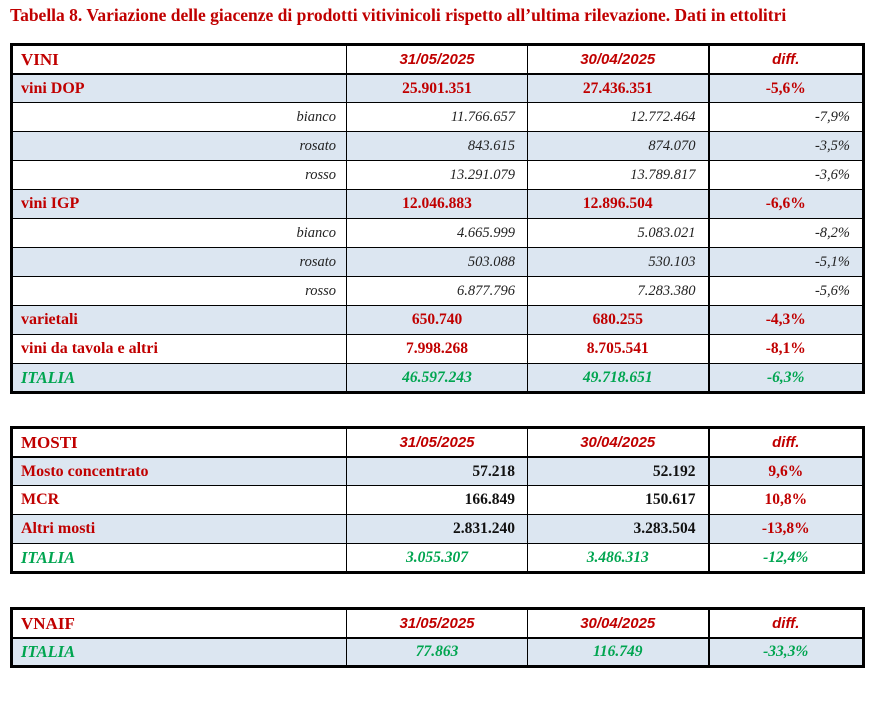 This screenshot has width=870, height=723. What do you see at coordinates (618, 291) in the screenshot?
I see `value-previous: 7.283.380` at bounding box center [618, 291].